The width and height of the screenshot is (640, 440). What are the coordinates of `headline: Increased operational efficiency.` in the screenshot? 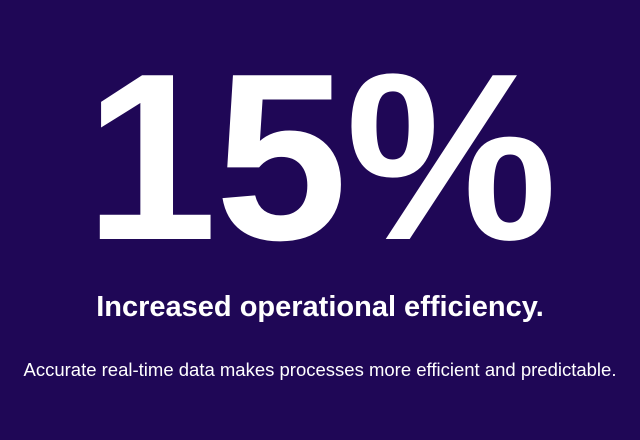 It's located at (320, 307).